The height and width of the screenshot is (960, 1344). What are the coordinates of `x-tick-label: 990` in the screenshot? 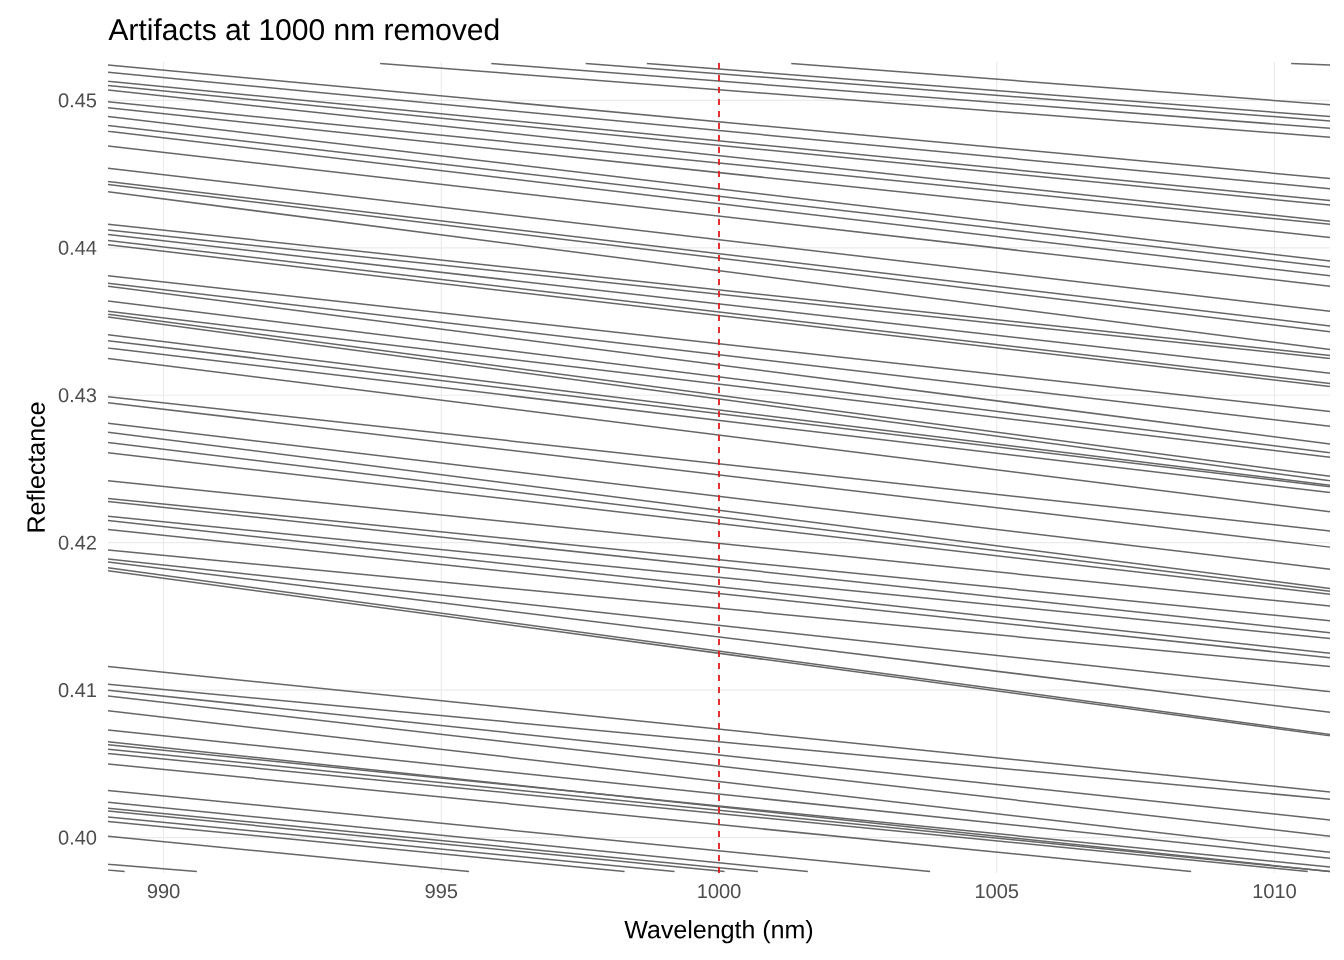 It's located at (163, 891).